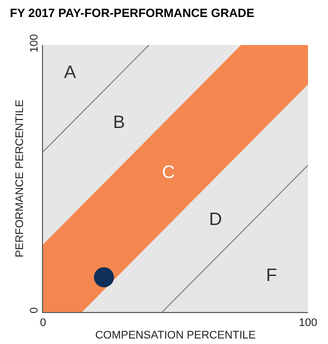 The width and height of the screenshot is (328, 344). Describe the element at coordinates (70, 72) in the screenshot. I see `annotation: A` at that location.